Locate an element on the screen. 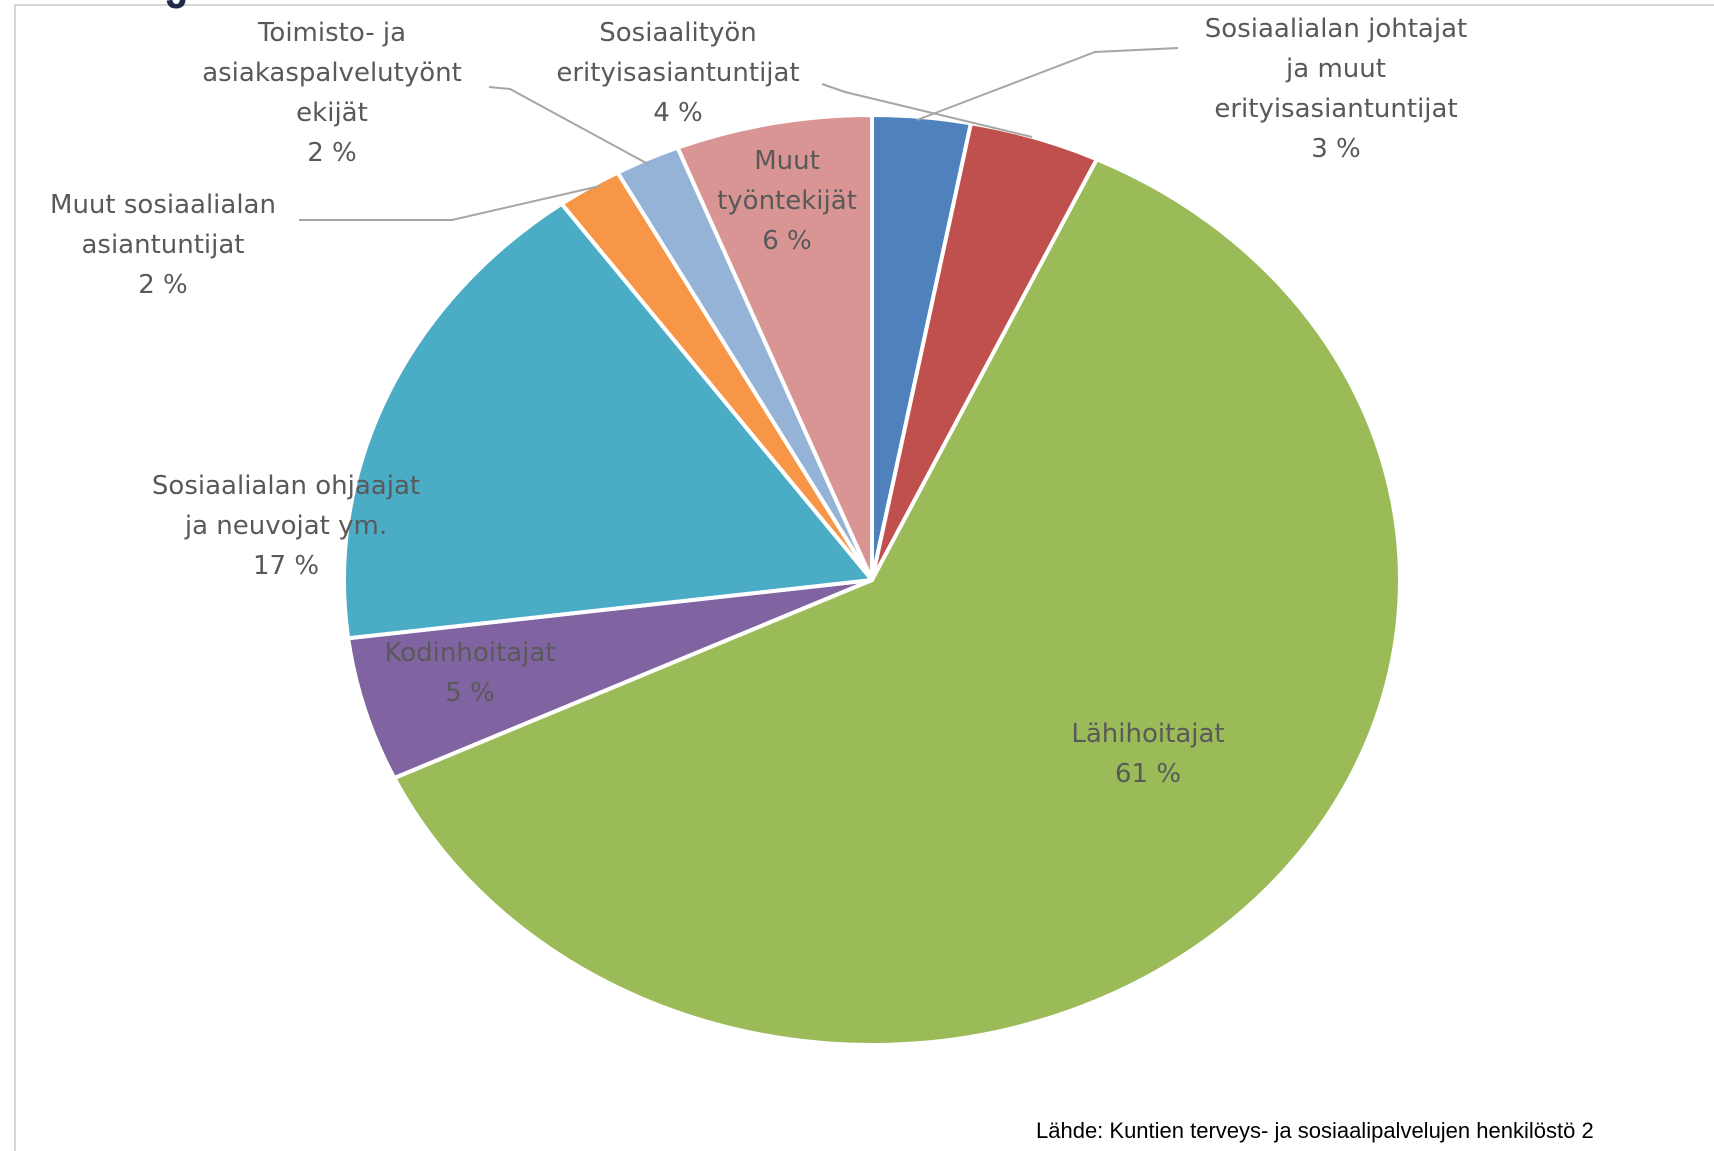  slice-label-line: asiantuntijat is located at coordinates (162, 245).